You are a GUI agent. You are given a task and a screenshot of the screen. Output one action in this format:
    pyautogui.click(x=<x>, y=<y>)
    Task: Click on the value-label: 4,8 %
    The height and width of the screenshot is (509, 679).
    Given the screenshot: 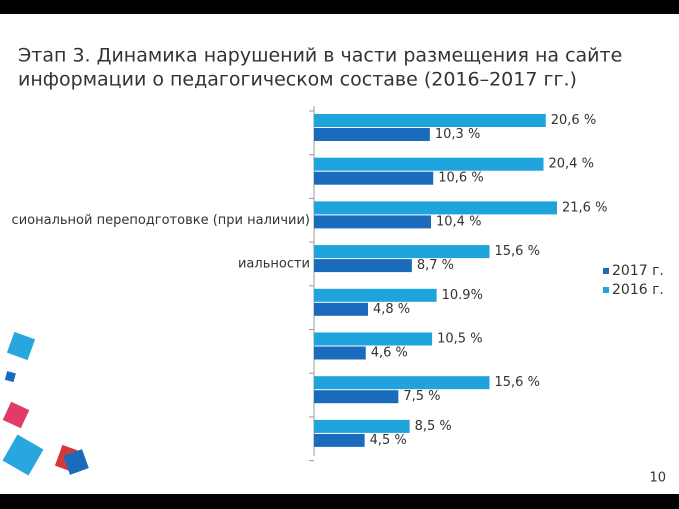 What is the action you would take?
    pyautogui.click(x=391, y=309)
    